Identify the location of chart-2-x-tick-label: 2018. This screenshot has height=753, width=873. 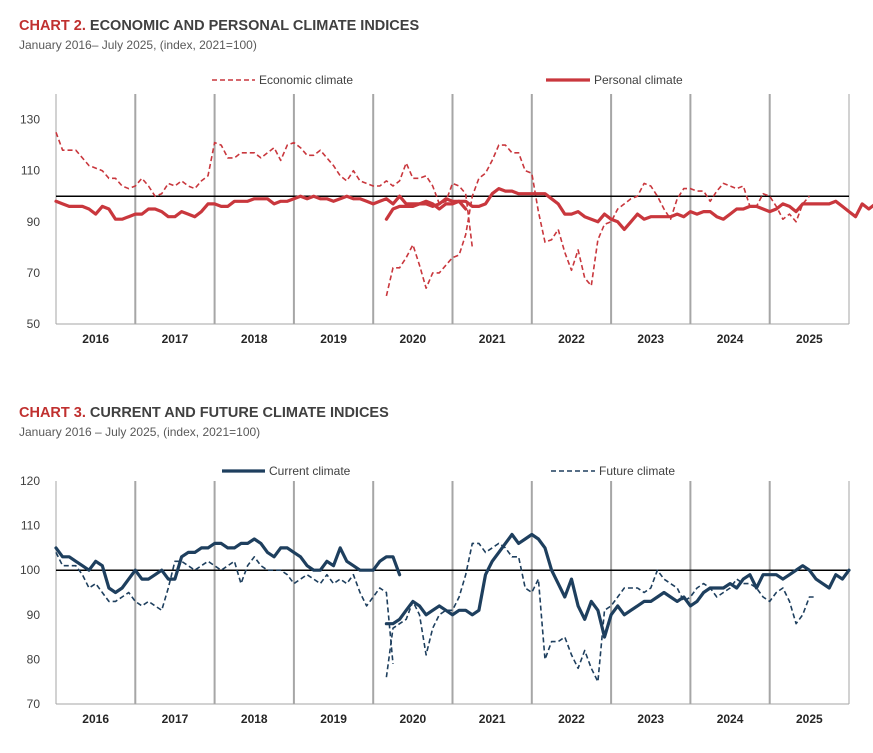
(254, 339).